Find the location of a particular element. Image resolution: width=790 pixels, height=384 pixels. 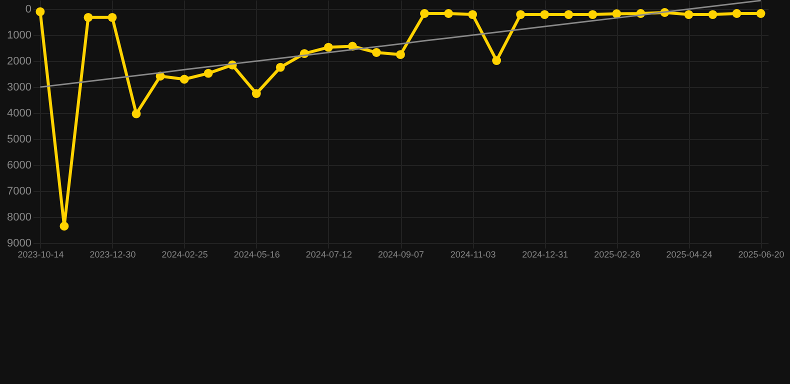

y-tick-label: 5000 is located at coordinates (19, 140).